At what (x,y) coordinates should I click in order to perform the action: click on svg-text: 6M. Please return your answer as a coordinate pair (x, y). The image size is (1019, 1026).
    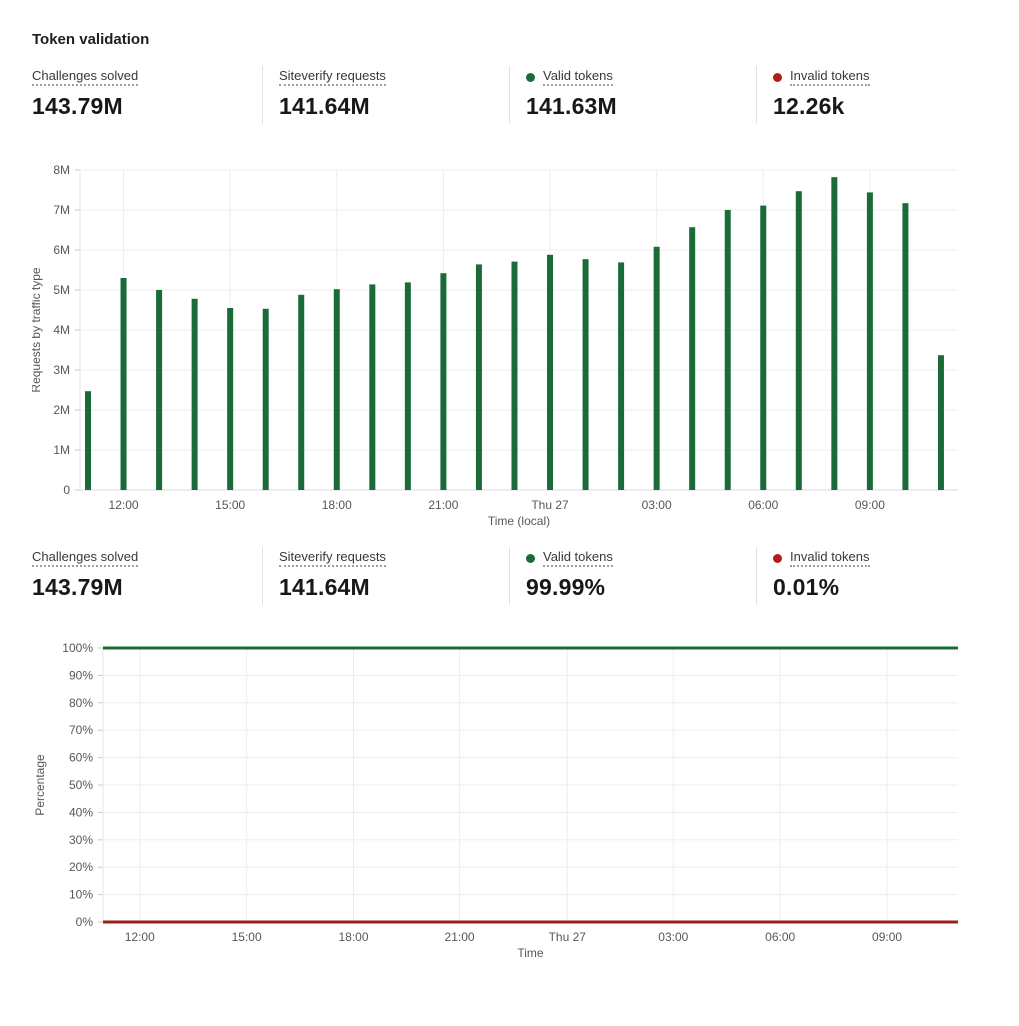
    Looking at the image, I should click on (61, 250).